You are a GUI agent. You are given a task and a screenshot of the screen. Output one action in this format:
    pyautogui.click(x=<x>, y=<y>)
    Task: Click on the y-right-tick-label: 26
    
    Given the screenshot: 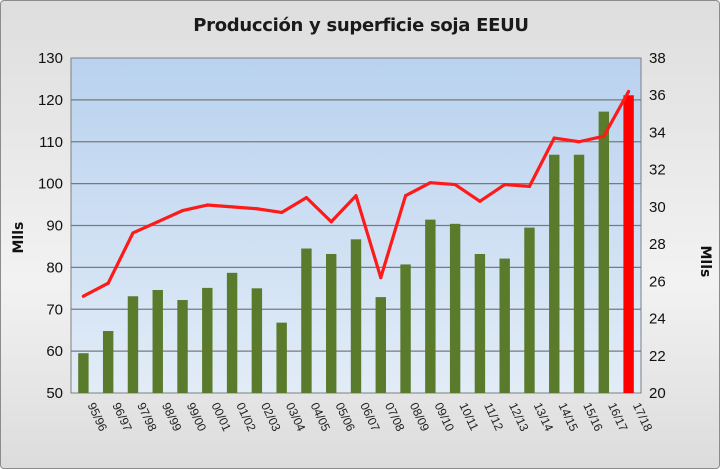 What is the action you would take?
    pyautogui.click(x=657, y=281)
    